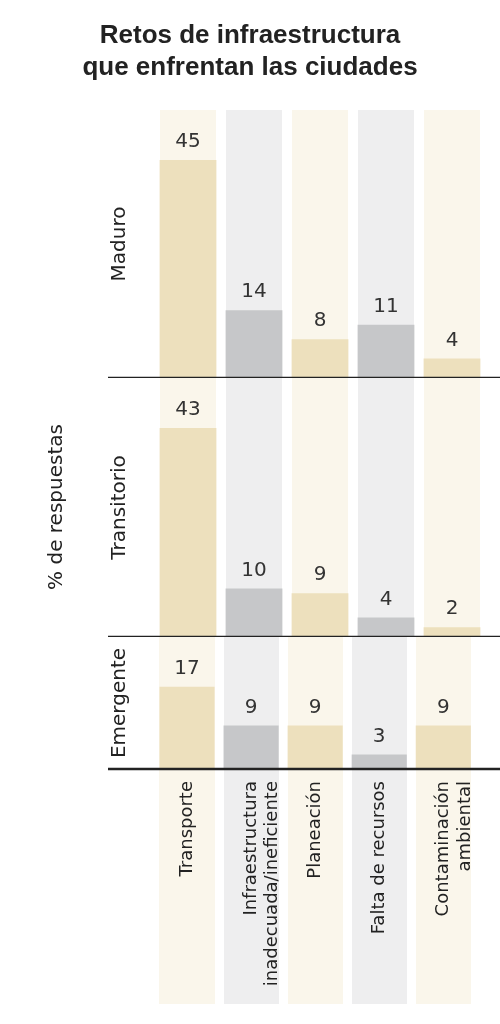  Describe the element at coordinates (254, 290) in the screenshot. I see `data-label: 14` at that location.